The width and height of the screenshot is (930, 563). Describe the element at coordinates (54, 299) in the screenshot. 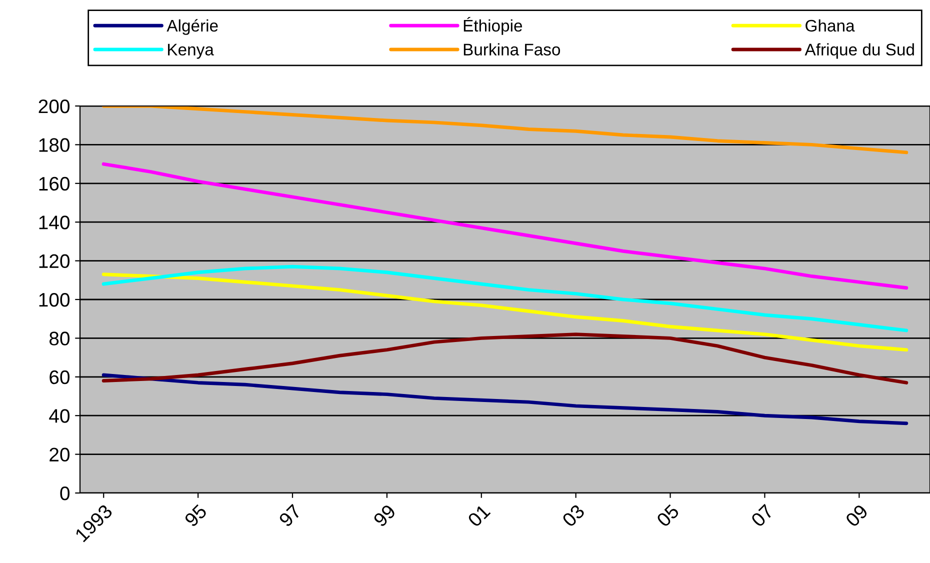

I see `y-tick-label: 100` at that location.